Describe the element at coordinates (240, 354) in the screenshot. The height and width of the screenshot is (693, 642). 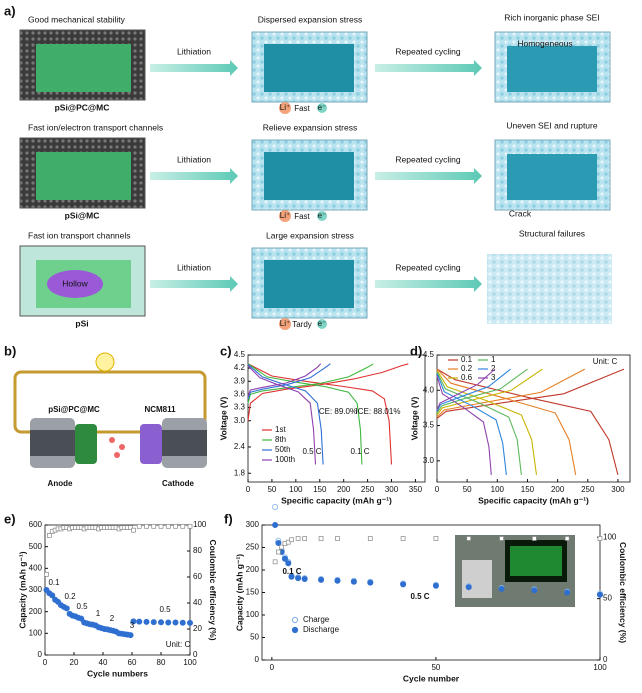
I see `y-tick-label: 4.5` at that location.